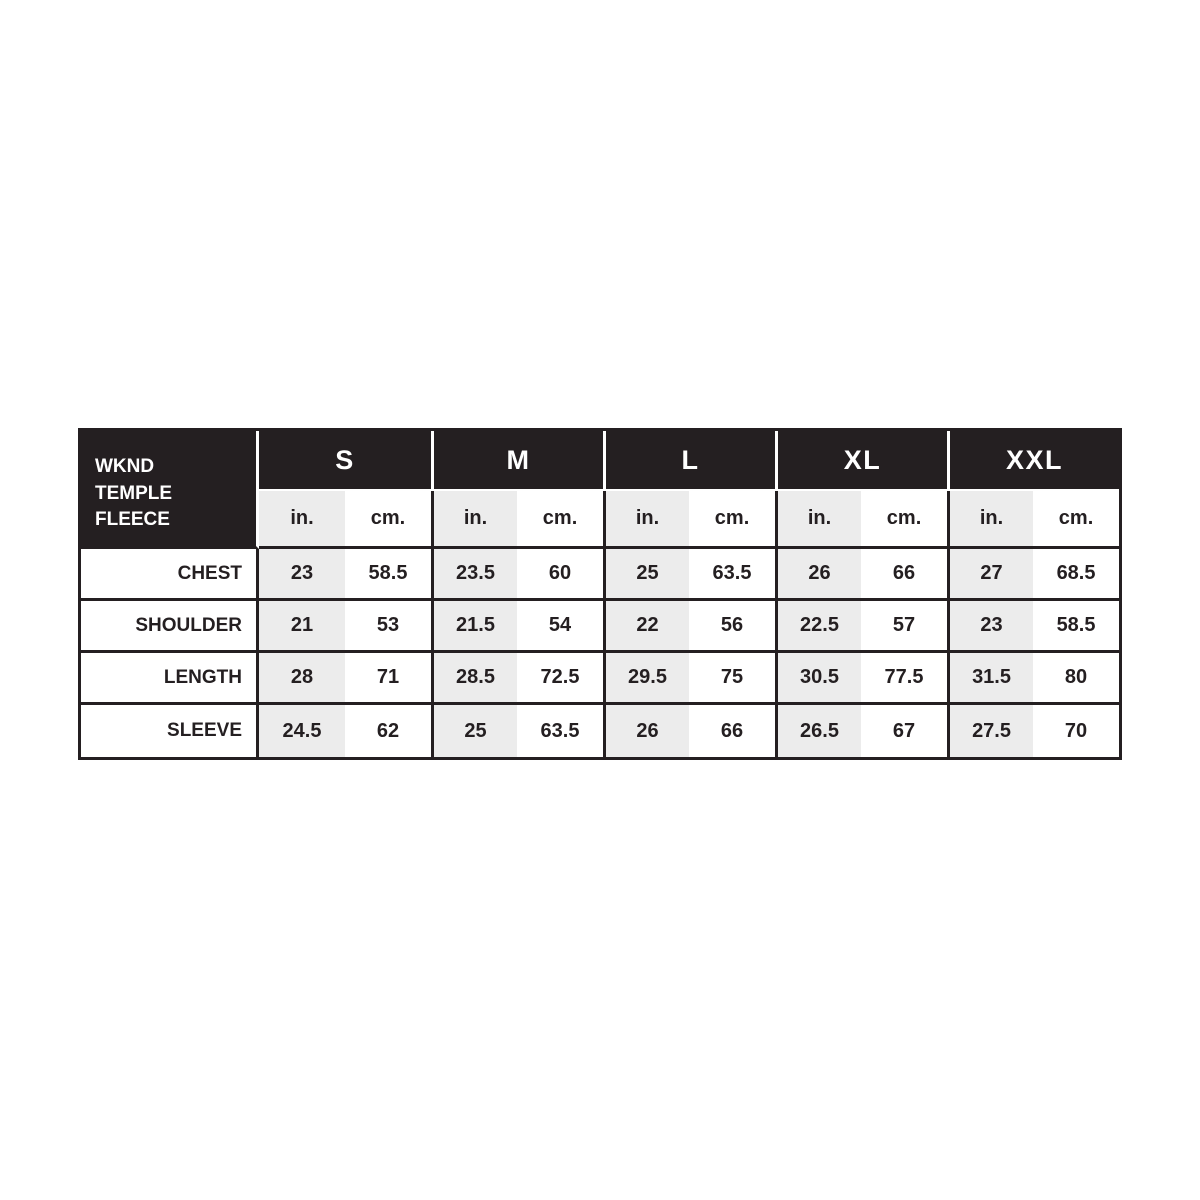 This screenshot has width=1200, height=1200. I want to click on unit-header-row: in. cm. in. cm. in. cm. in. cm. in. cm., so click(600, 520).